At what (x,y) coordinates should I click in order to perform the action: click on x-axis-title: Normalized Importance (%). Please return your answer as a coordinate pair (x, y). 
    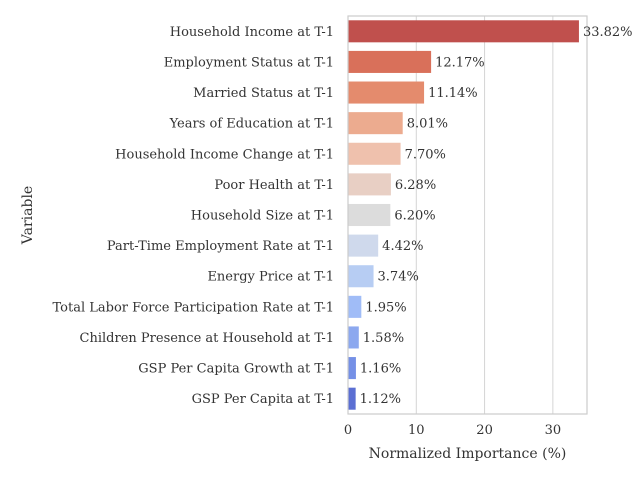
    Looking at the image, I should click on (468, 454).